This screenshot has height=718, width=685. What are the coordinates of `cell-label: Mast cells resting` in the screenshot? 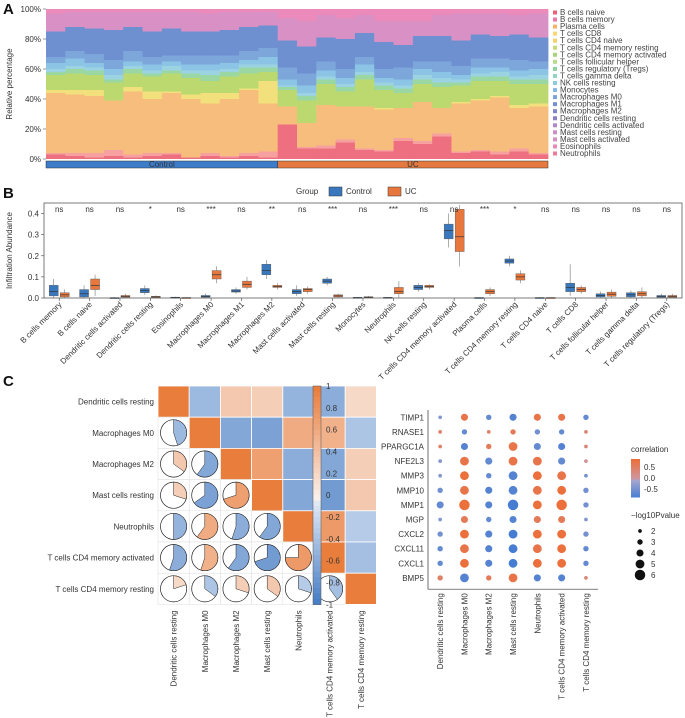 It's located at (513, 624).